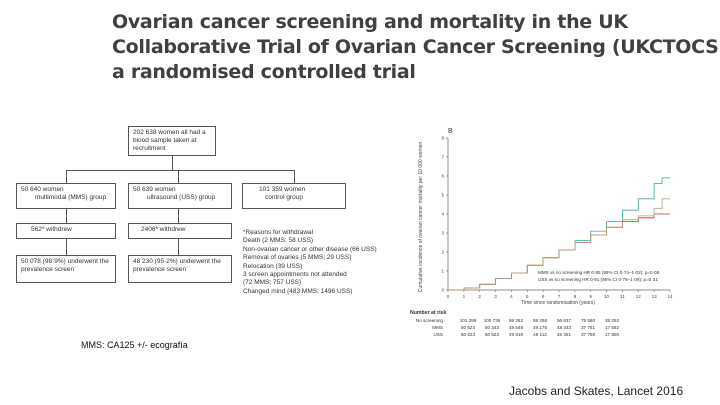  I want to click on x-axis-label: Time since randomisation (years), so click(558, 303).